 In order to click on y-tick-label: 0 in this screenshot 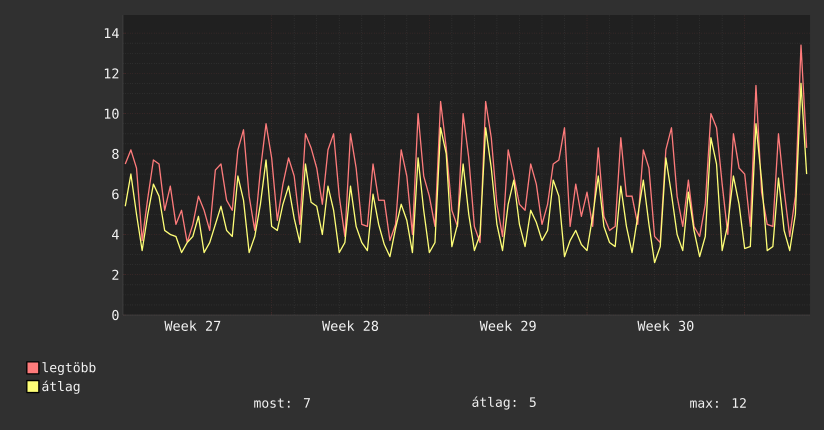, I will do `click(115, 315)`.